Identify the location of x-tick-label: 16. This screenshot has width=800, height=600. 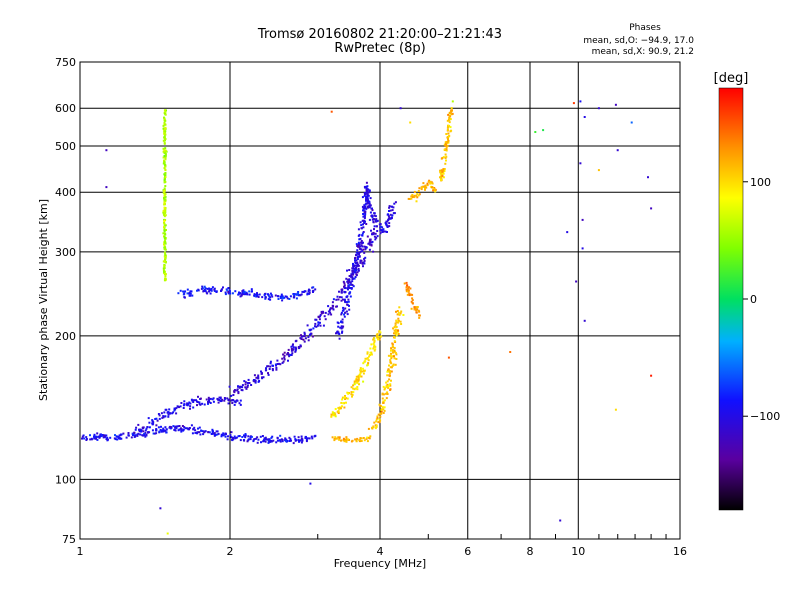
(680, 551).